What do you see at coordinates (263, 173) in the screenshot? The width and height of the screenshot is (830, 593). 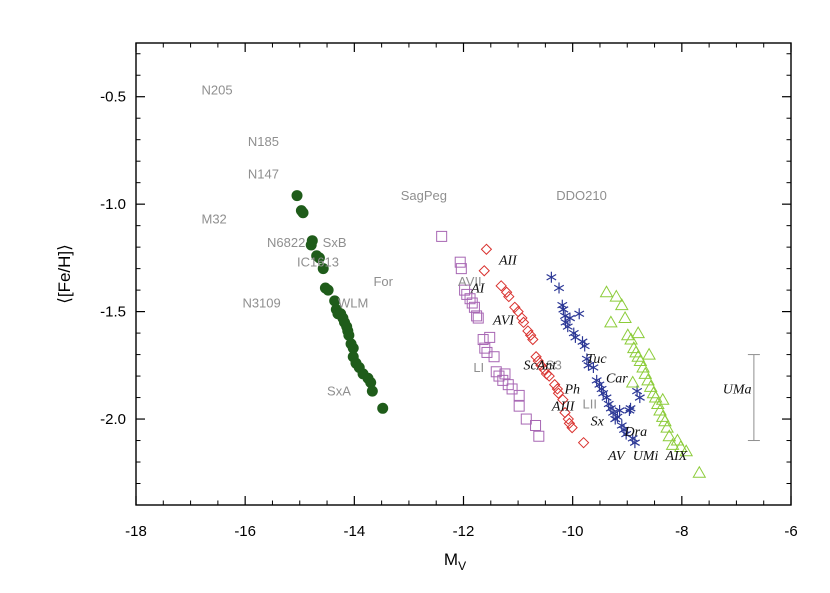 I see `galaxy-label: N147` at bounding box center [263, 173].